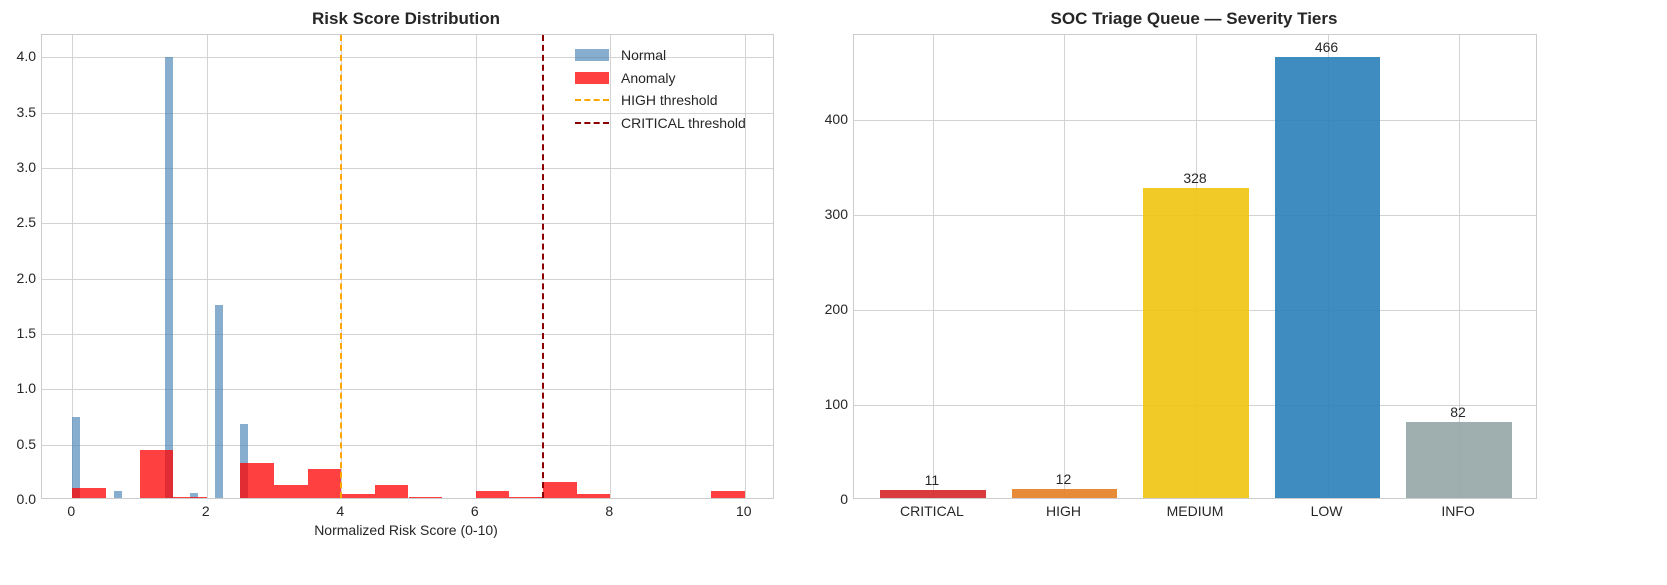 Image resolution: width=1667 pixels, height=585 pixels. What do you see at coordinates (743, 511) in the screenshot?
I see `x-tick-label: 10` at bounding box center [743, 511].